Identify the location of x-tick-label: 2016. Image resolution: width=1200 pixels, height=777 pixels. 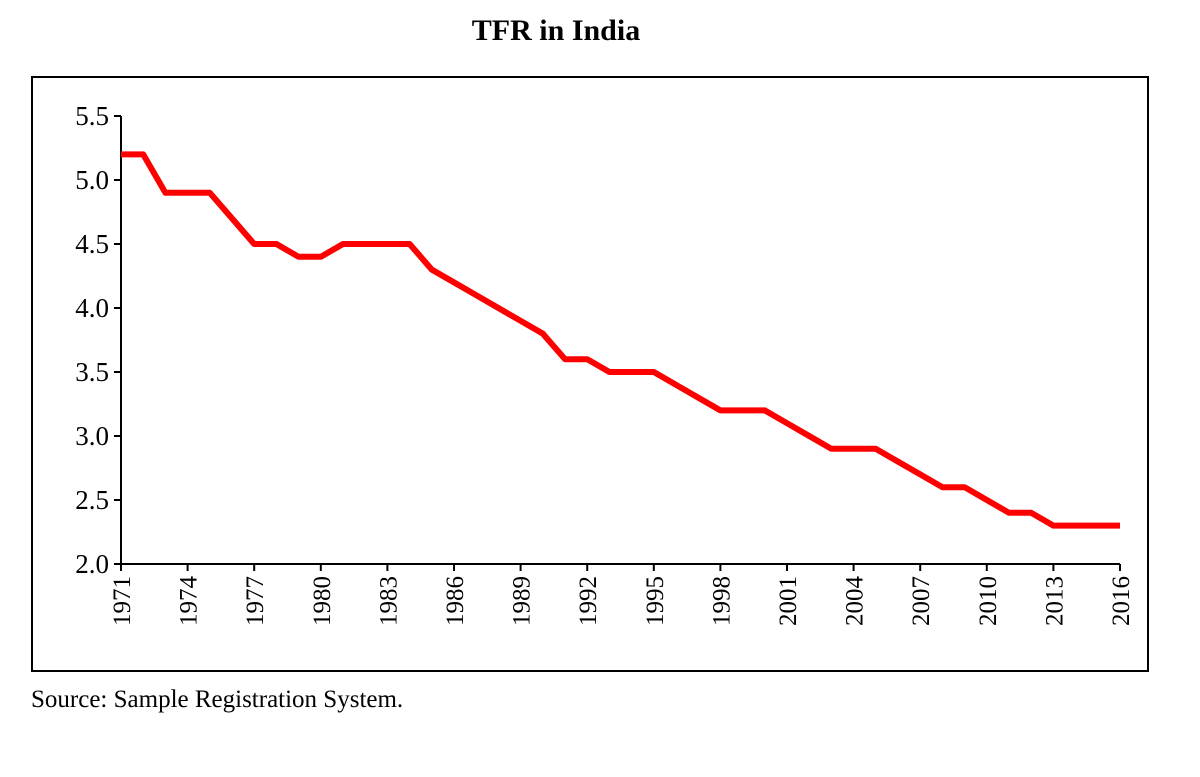
(1121, 601).